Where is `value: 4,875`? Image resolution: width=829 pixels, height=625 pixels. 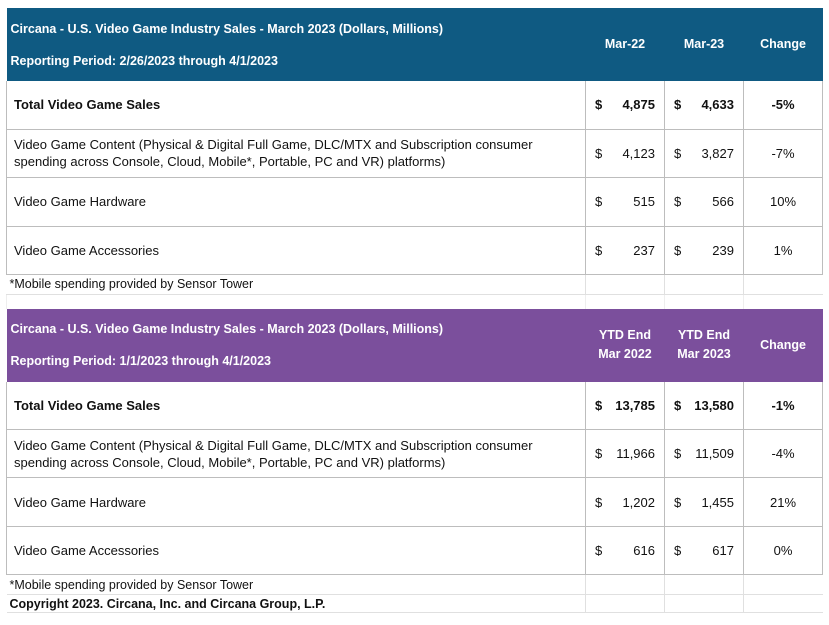 value: 4,875 is located at coordinates (638, 105).